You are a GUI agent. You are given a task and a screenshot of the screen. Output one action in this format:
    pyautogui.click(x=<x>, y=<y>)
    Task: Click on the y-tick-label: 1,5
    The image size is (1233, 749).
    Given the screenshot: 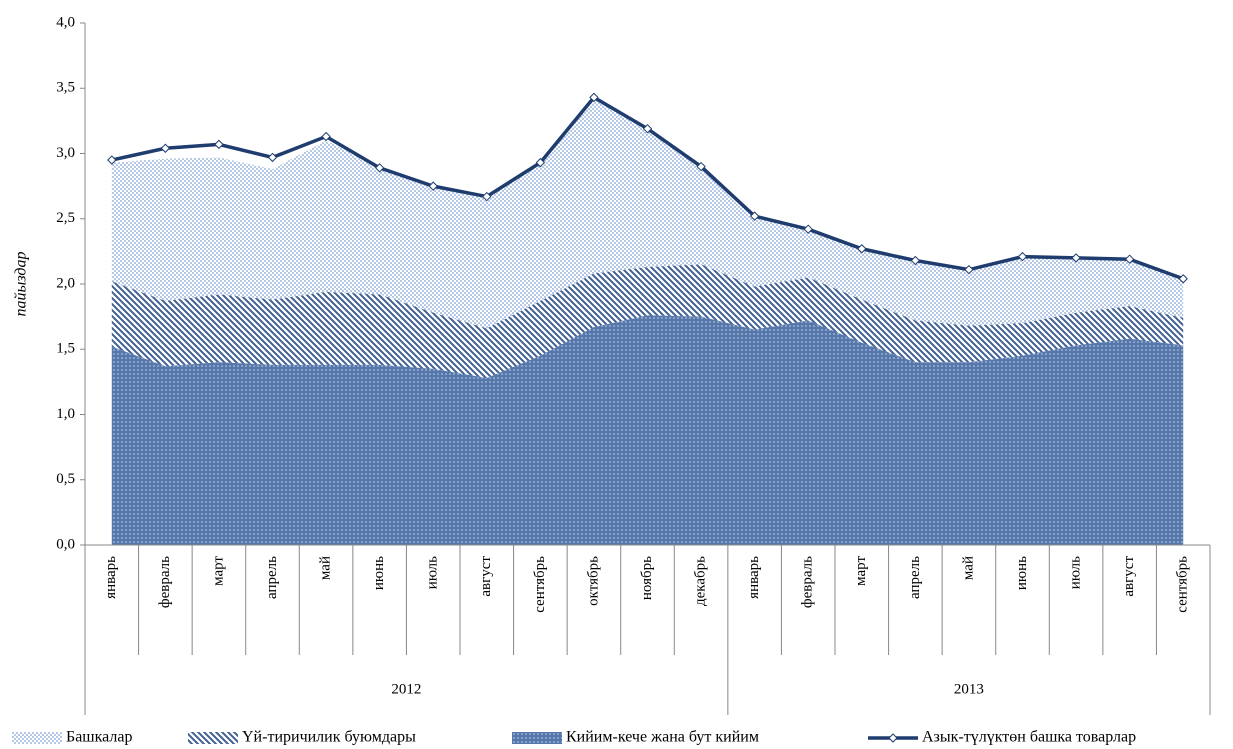 What is the action you would take?
    pyautogui.click(x=65, y=349)
    